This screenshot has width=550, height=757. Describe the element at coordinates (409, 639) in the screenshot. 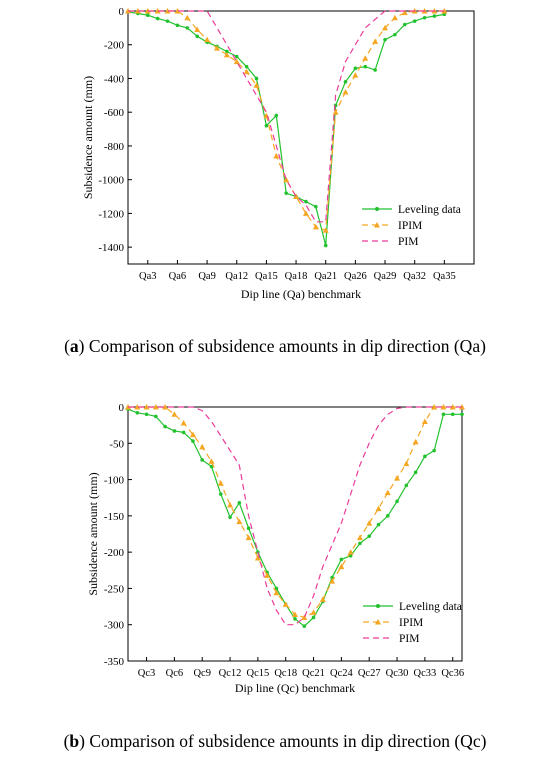

I see `legend-label-pim: PIM` at that location.